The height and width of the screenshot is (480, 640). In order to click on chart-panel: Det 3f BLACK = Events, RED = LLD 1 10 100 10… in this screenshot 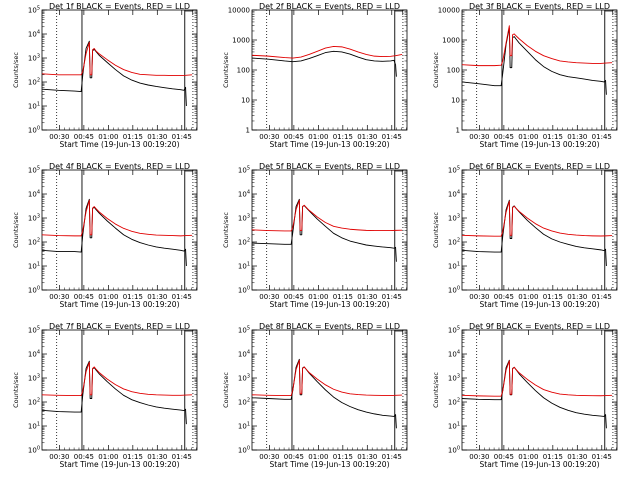, I will do `click(525, 75)`.